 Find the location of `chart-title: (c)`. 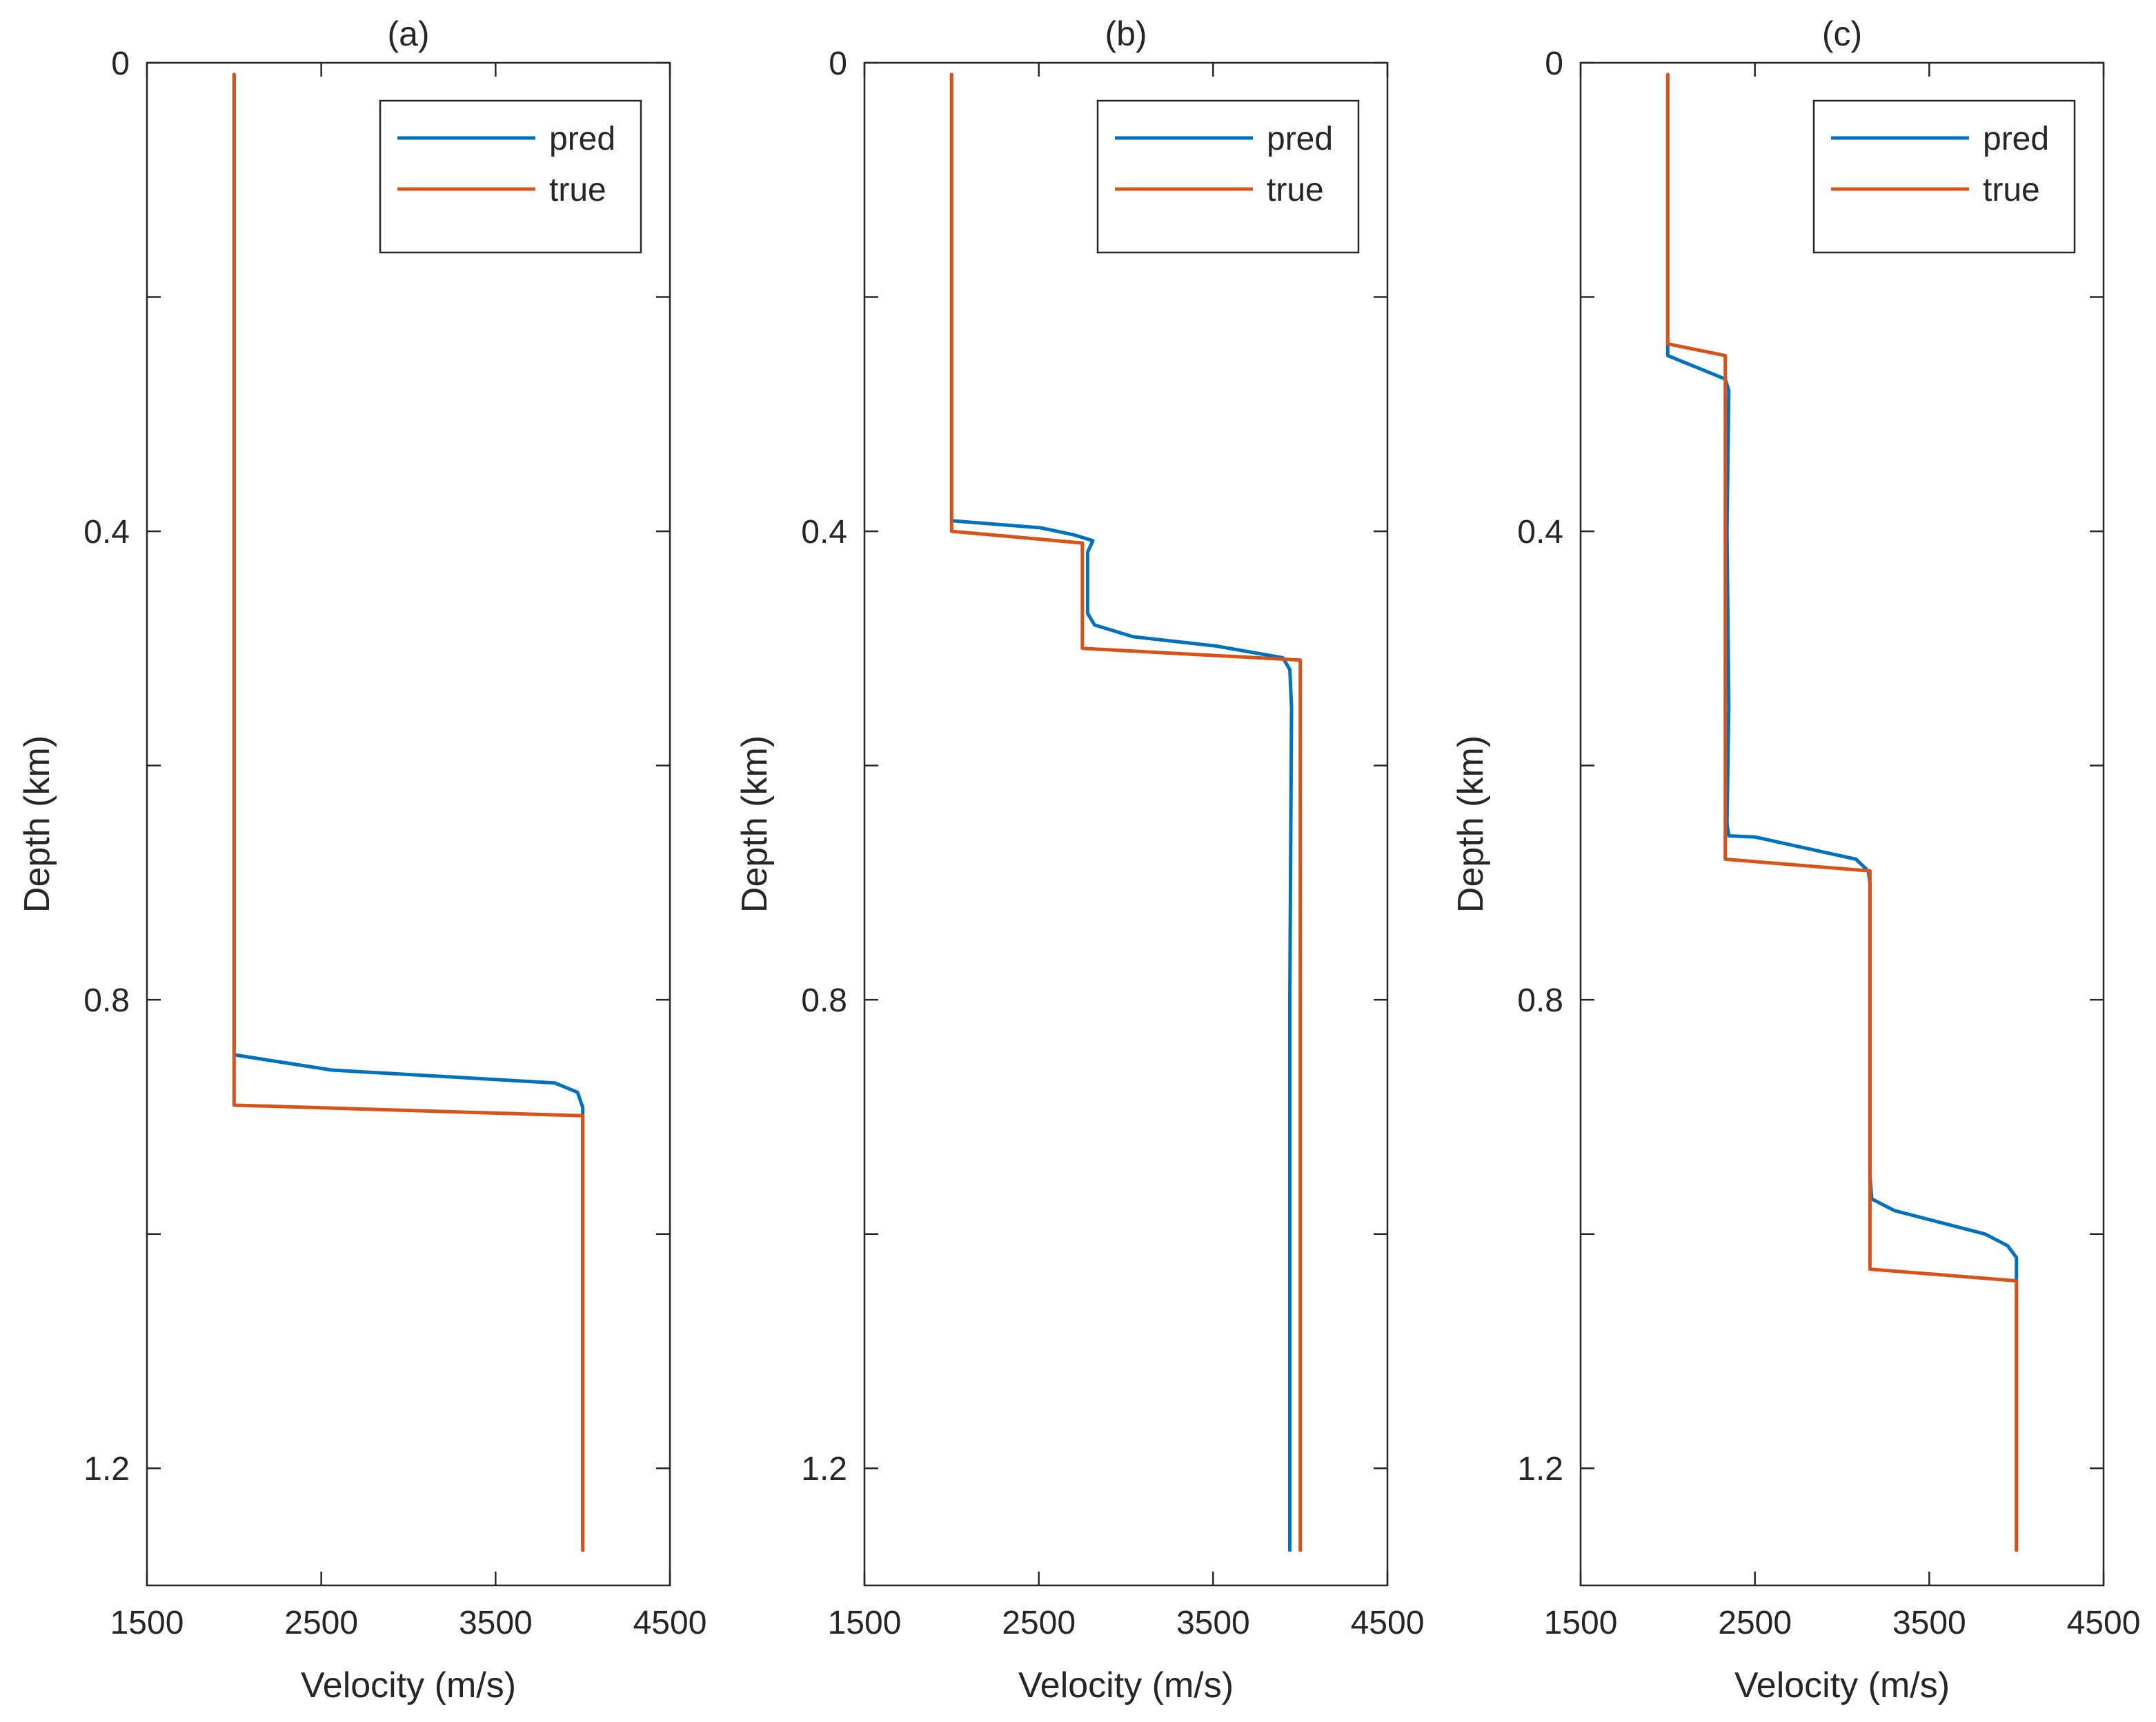

chart-title: (c) is located at coordinates (1842, 33).